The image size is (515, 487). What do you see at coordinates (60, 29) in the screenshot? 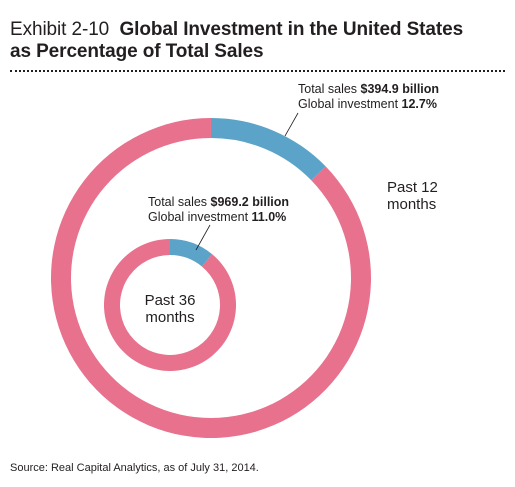
I see `exhibit-number: Exhibit 2-10` at bounding box center [60, 29].